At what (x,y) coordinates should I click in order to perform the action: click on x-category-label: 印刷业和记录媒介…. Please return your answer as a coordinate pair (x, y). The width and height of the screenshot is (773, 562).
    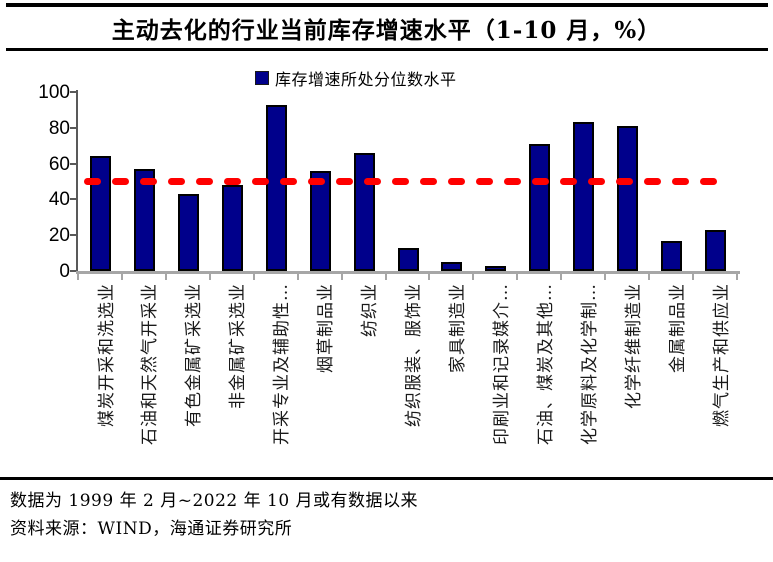
    Looking at the image, I should click on (501, 364).